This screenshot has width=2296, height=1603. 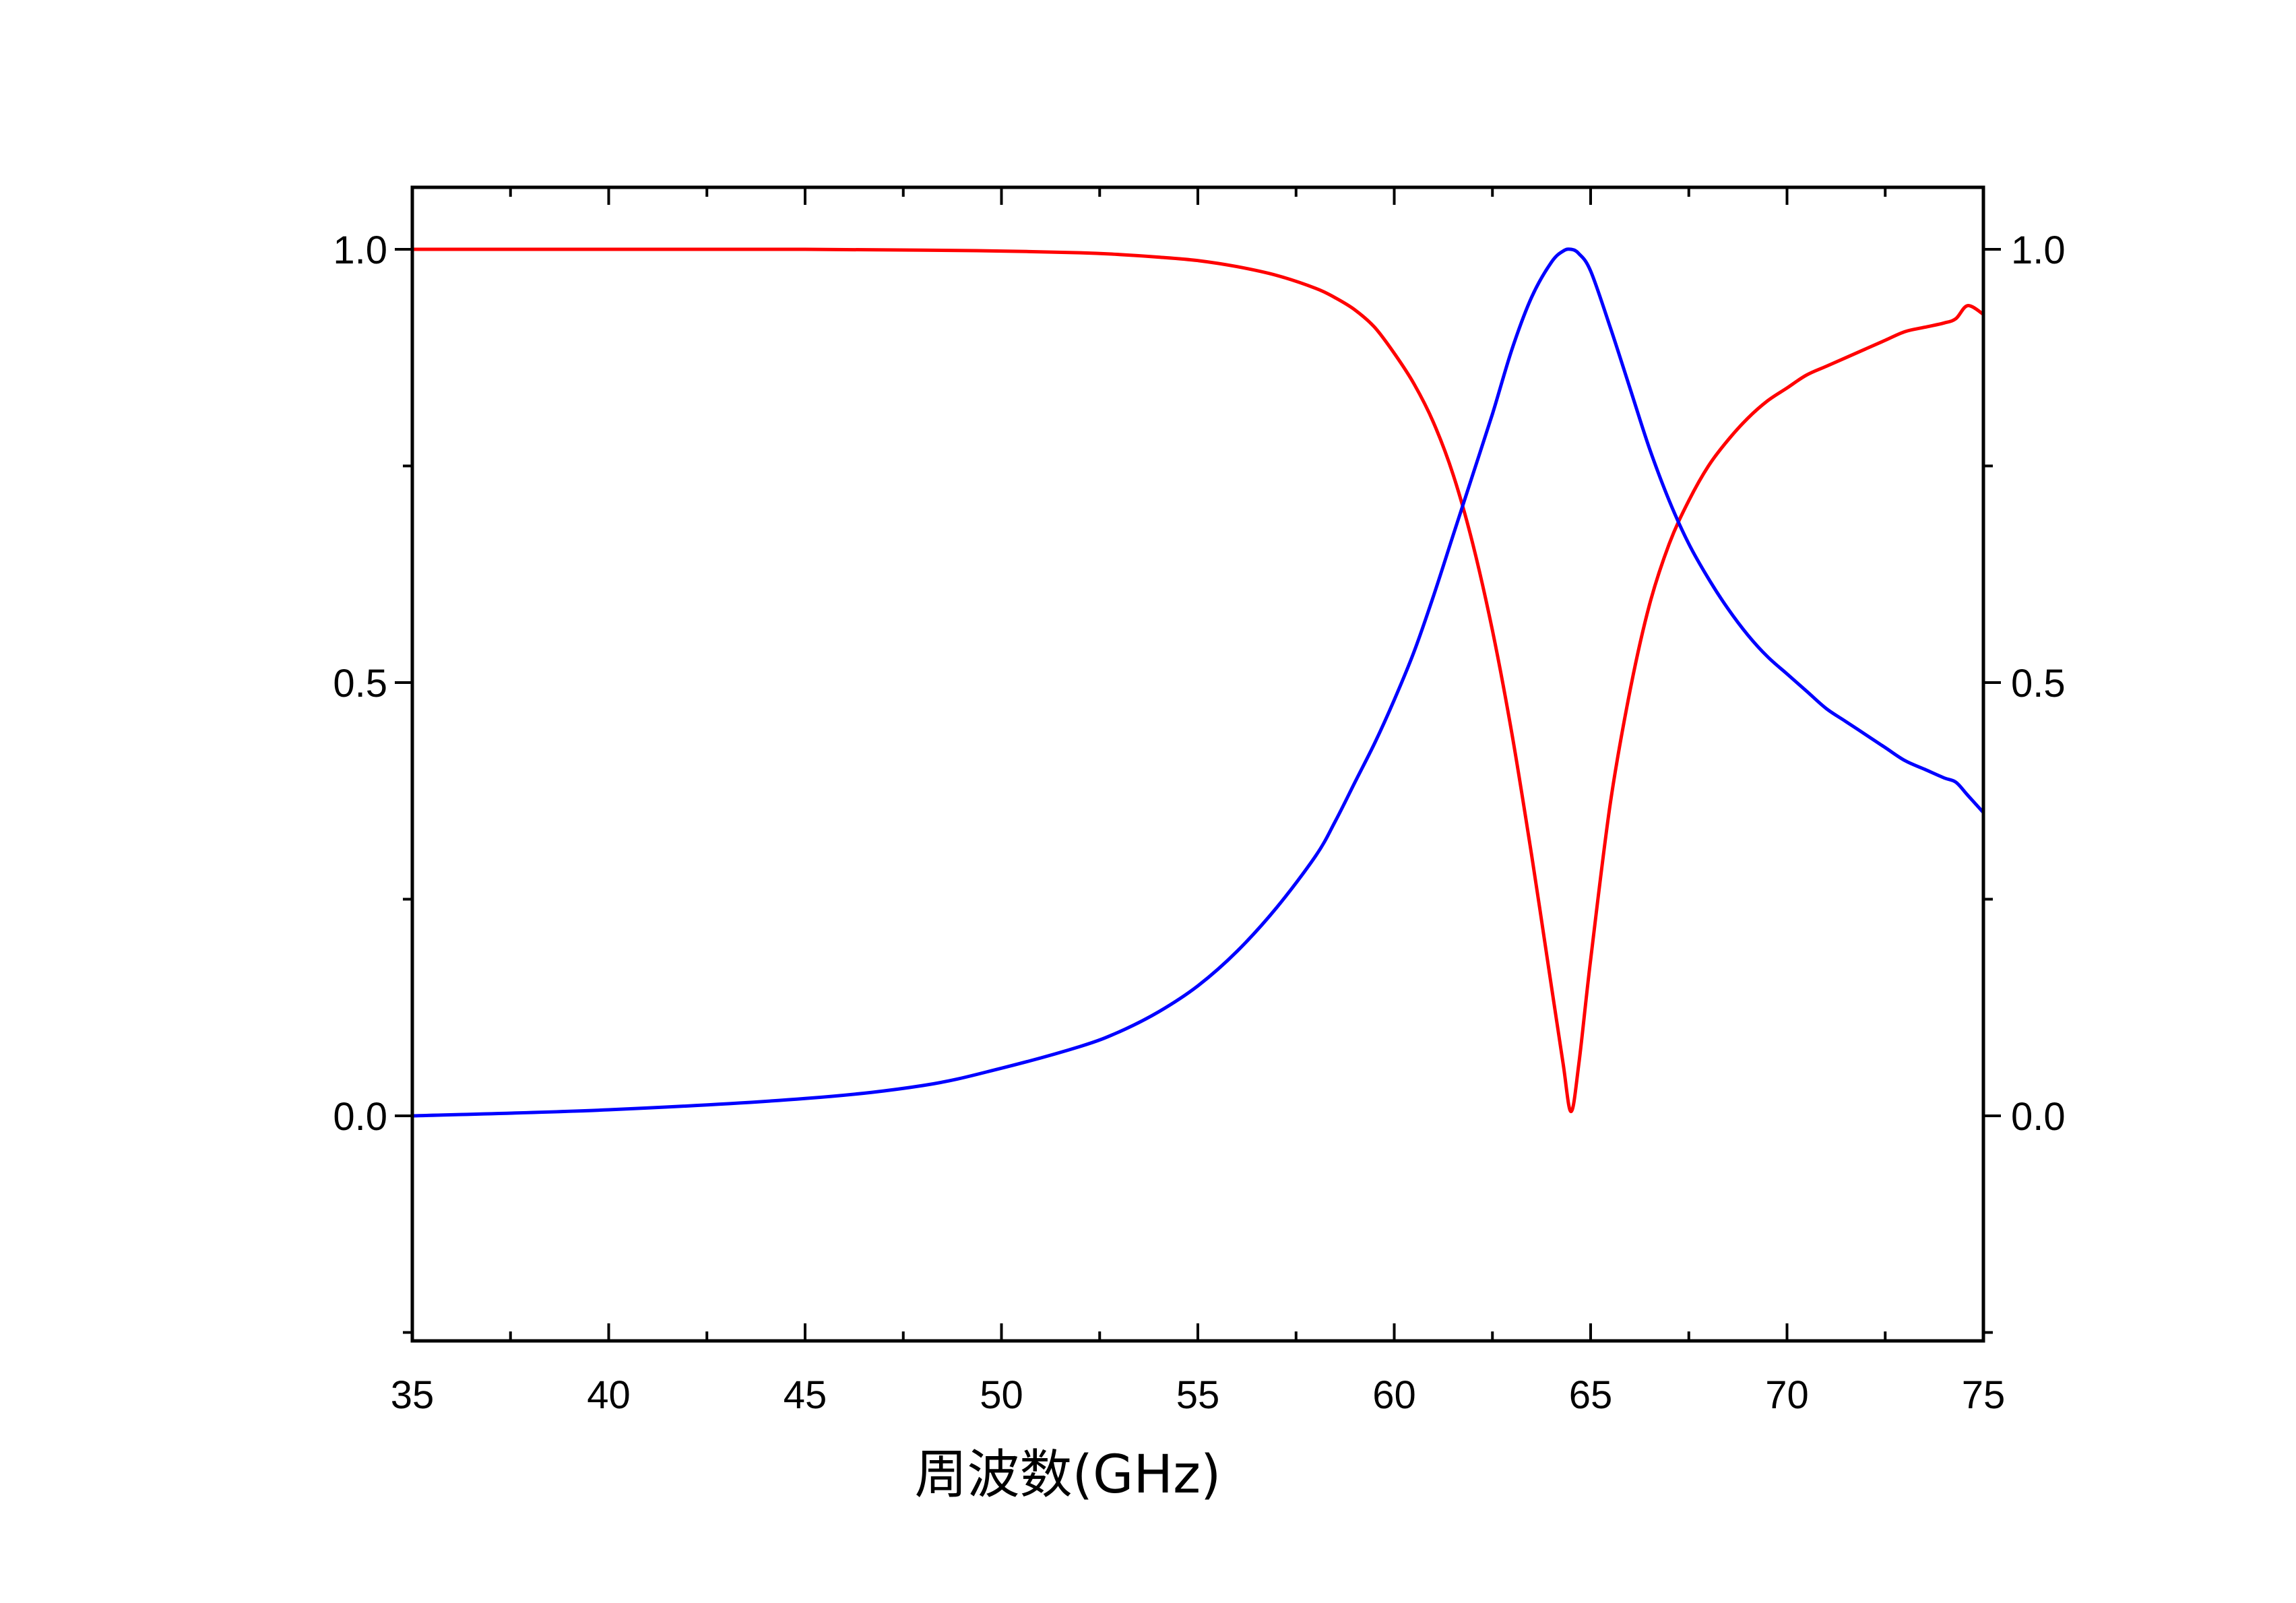 I want to click on x-tick-label: 60, so click(x=1394, y=1395).